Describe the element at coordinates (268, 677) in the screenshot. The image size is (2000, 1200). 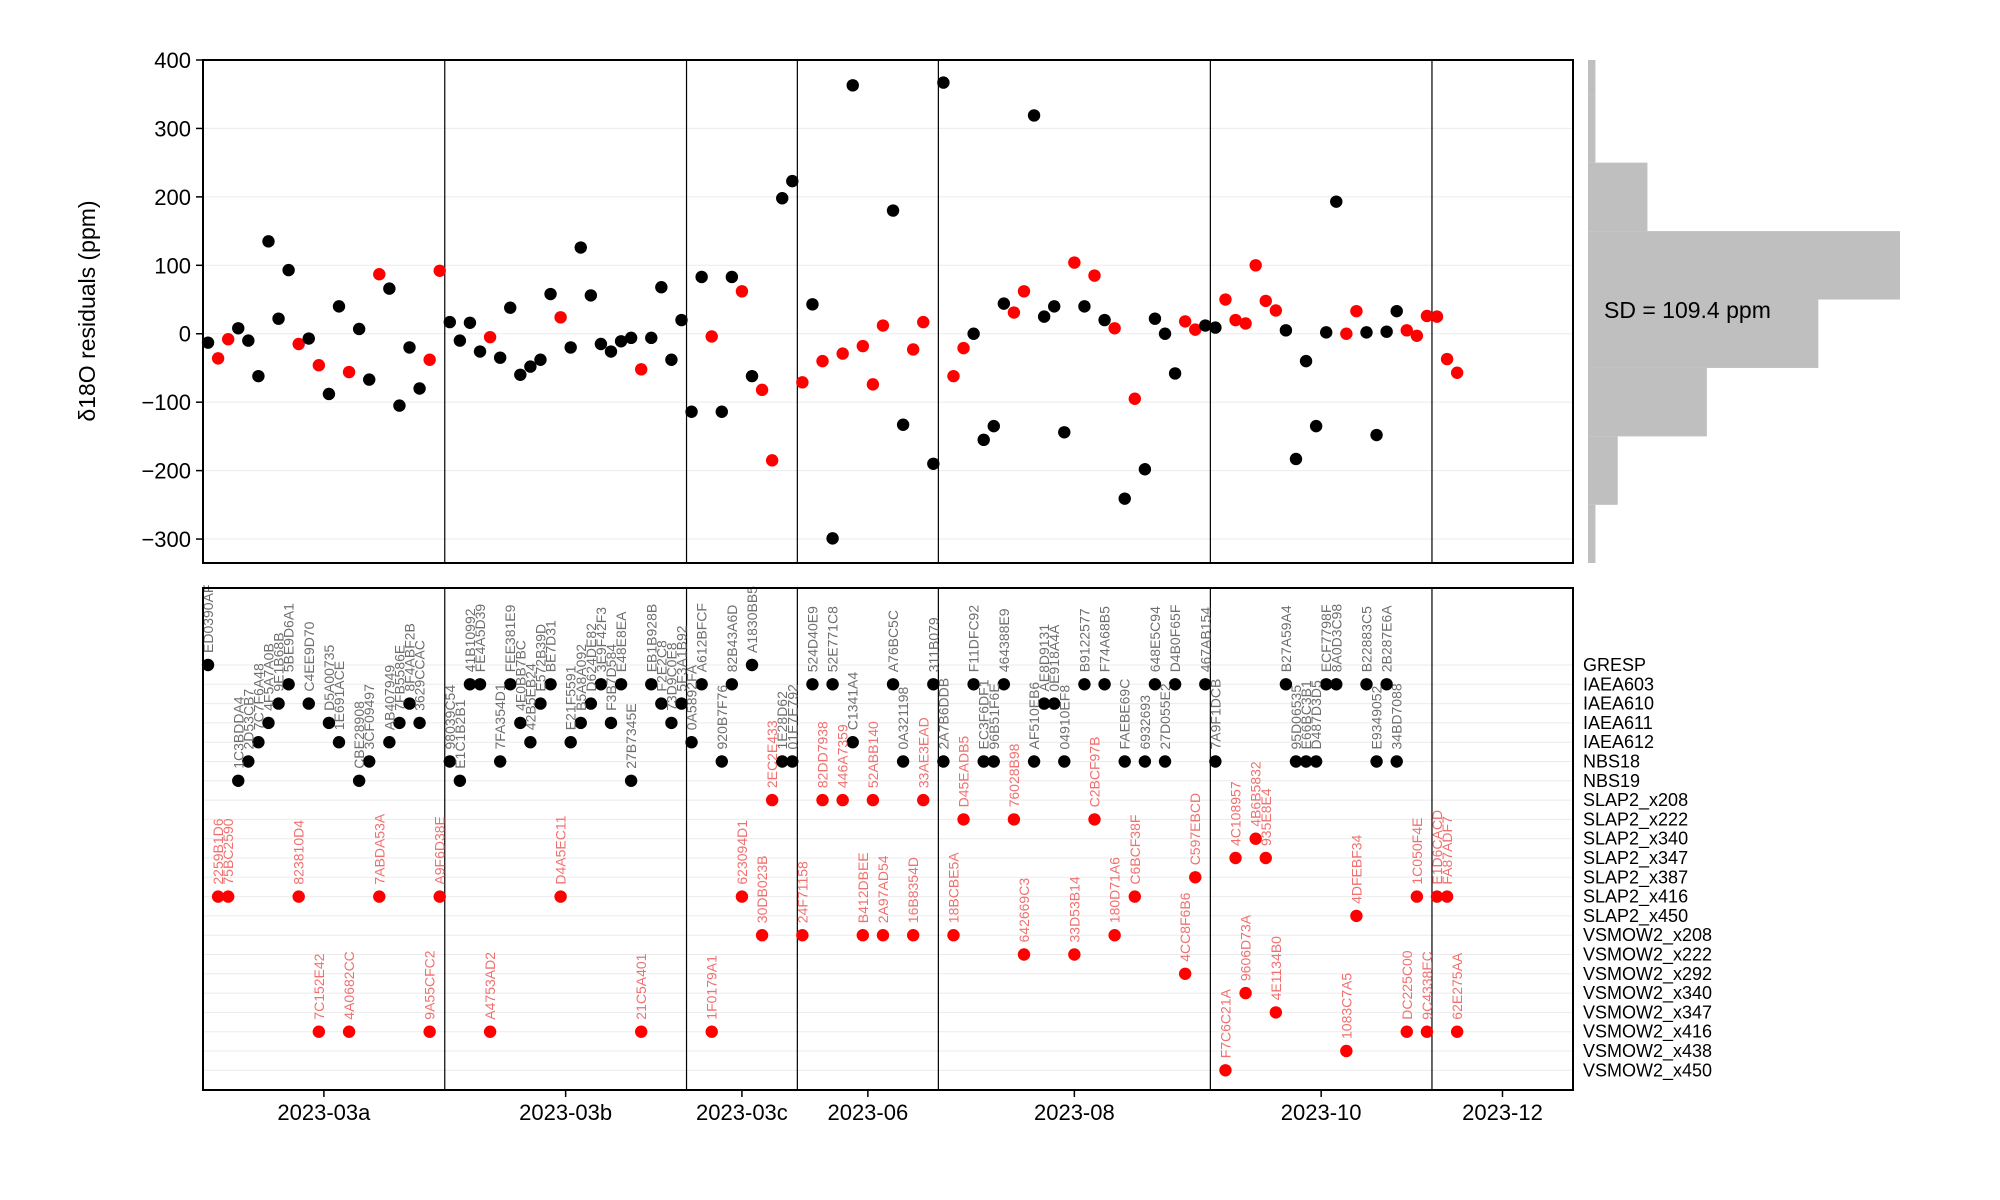
I see `sample-id-label: 4F5A7A0B` at that location.